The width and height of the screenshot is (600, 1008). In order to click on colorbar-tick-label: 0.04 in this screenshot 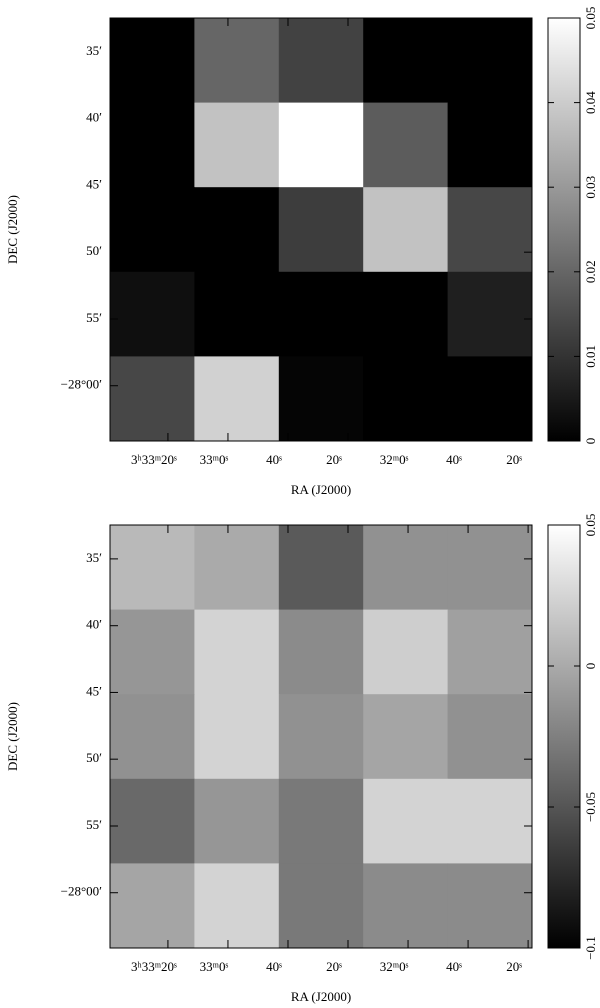, I will do `click(590, 102)`.